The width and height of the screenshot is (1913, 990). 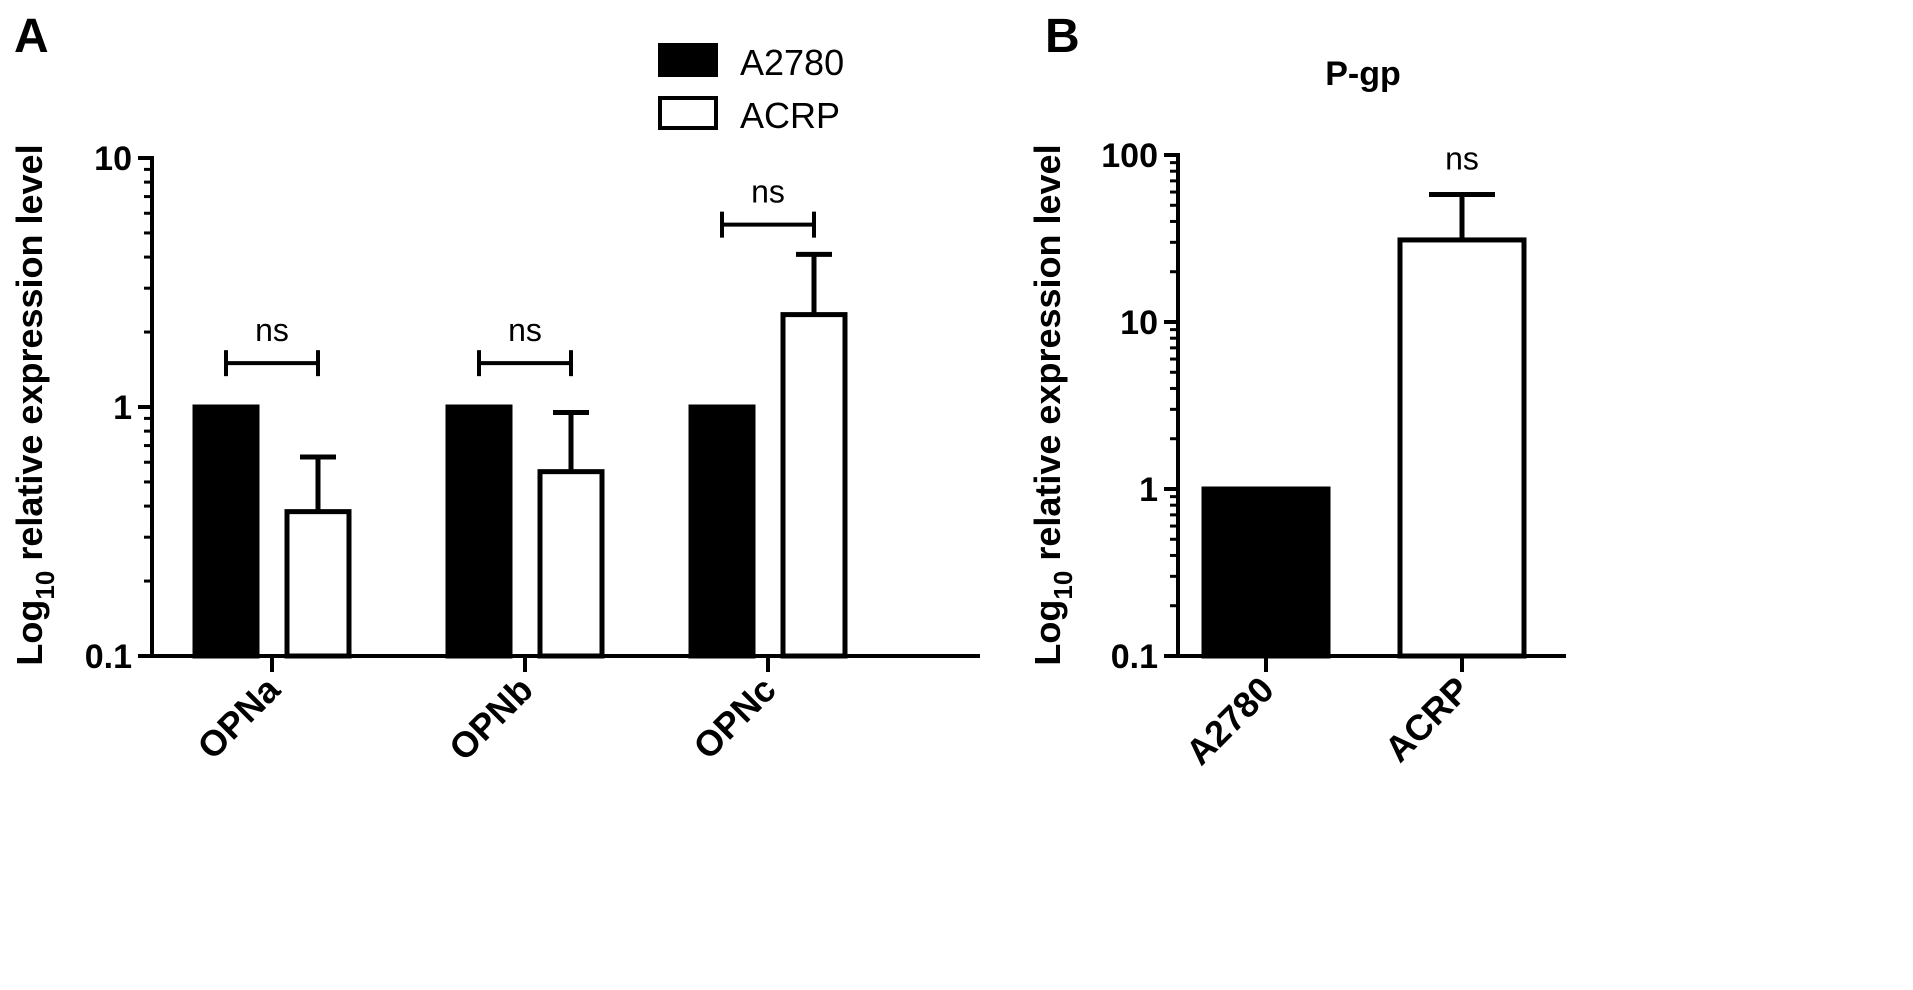 What do you see at coordinates (108, 657) in the screenshot?
I see `panel-a-y-tick-label-0: 0.1` at bounding box center [108, 657].